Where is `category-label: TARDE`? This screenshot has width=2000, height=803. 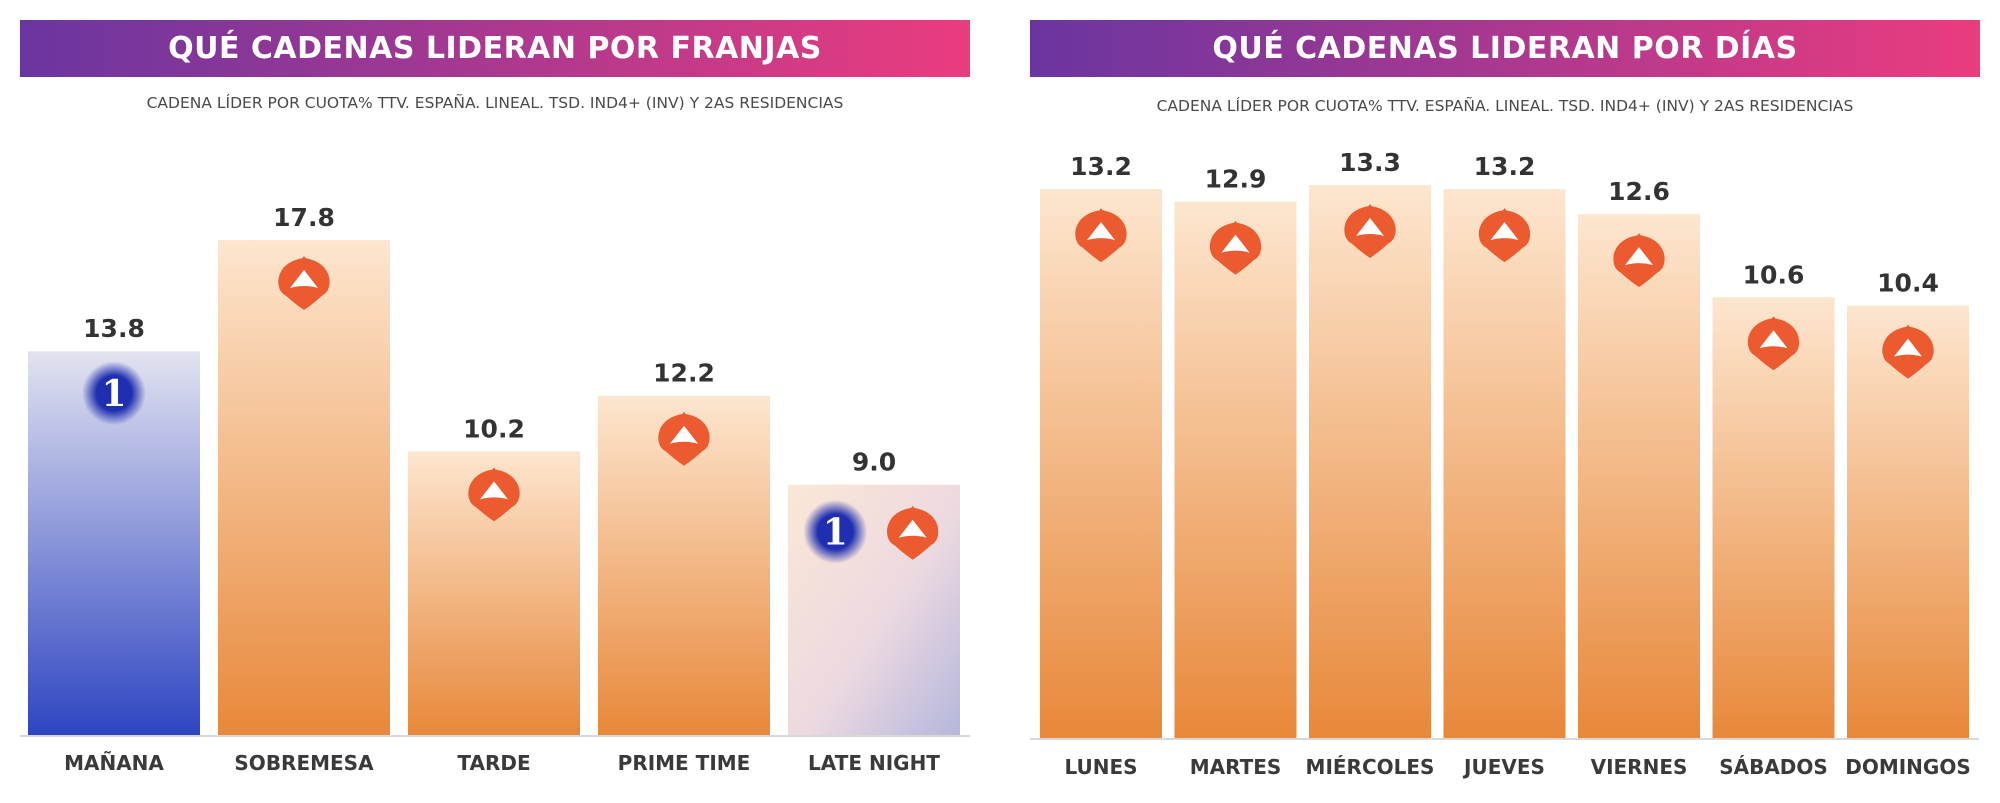 category-label: TARDE is located at coordinates (493, 763).